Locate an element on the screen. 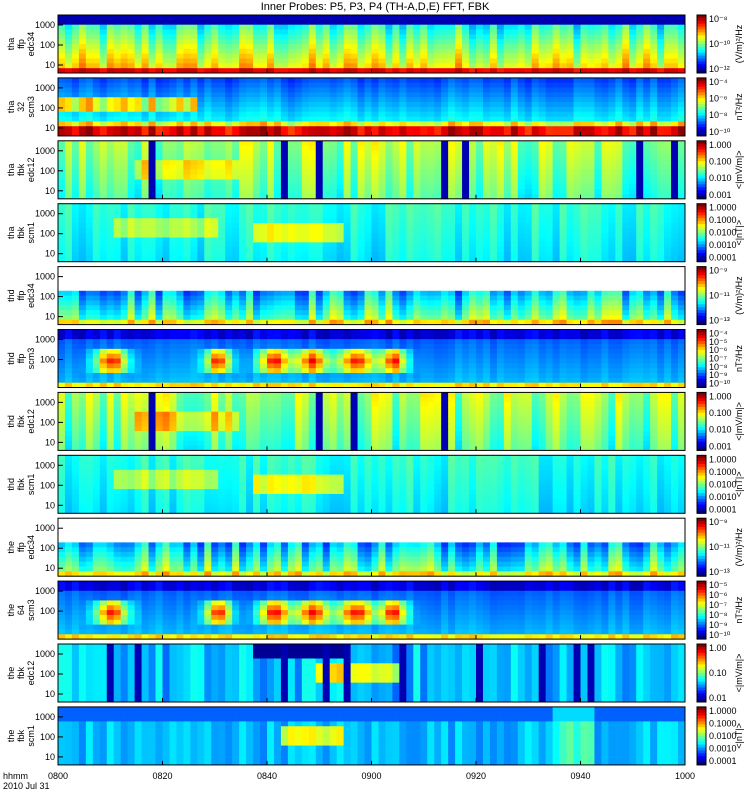 The height and width of the screenshot is (800, 750). y-tick-label: 100 is located at coordinates (47, 234).